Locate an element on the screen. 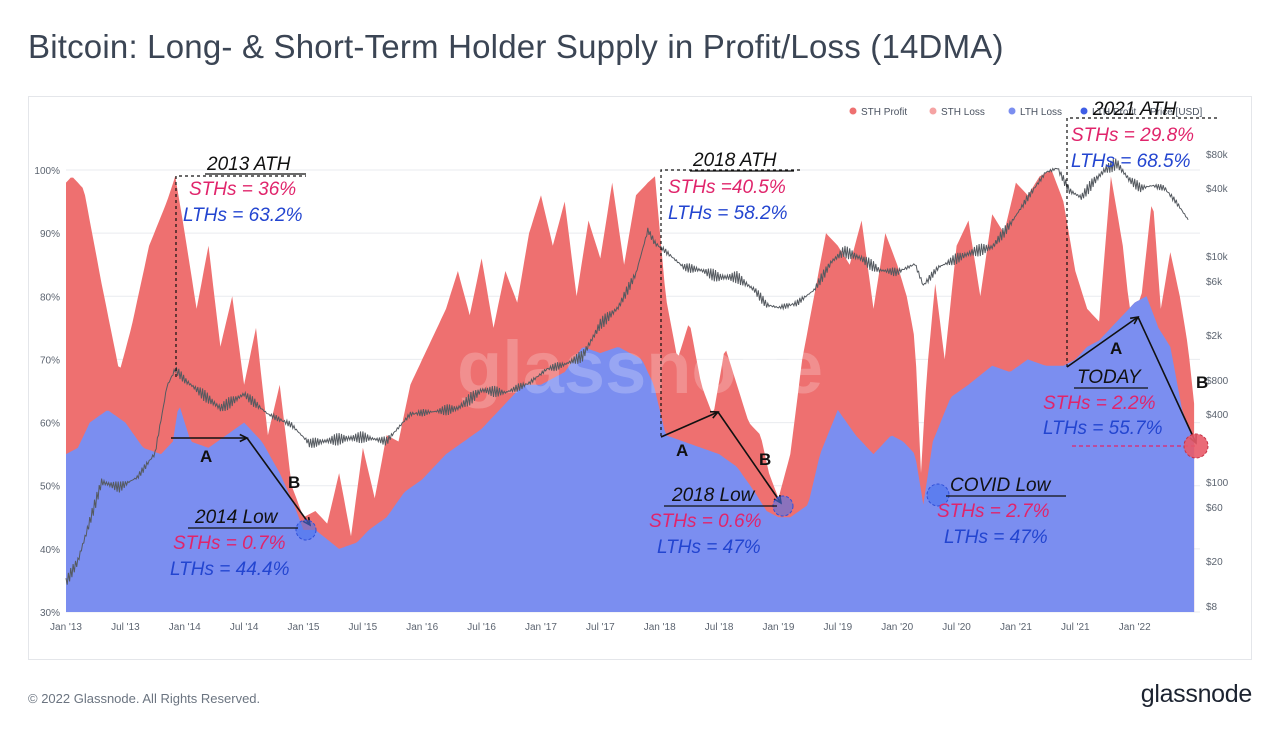  x-tick-label: Jan '15 is located at coordinates (304, 627).